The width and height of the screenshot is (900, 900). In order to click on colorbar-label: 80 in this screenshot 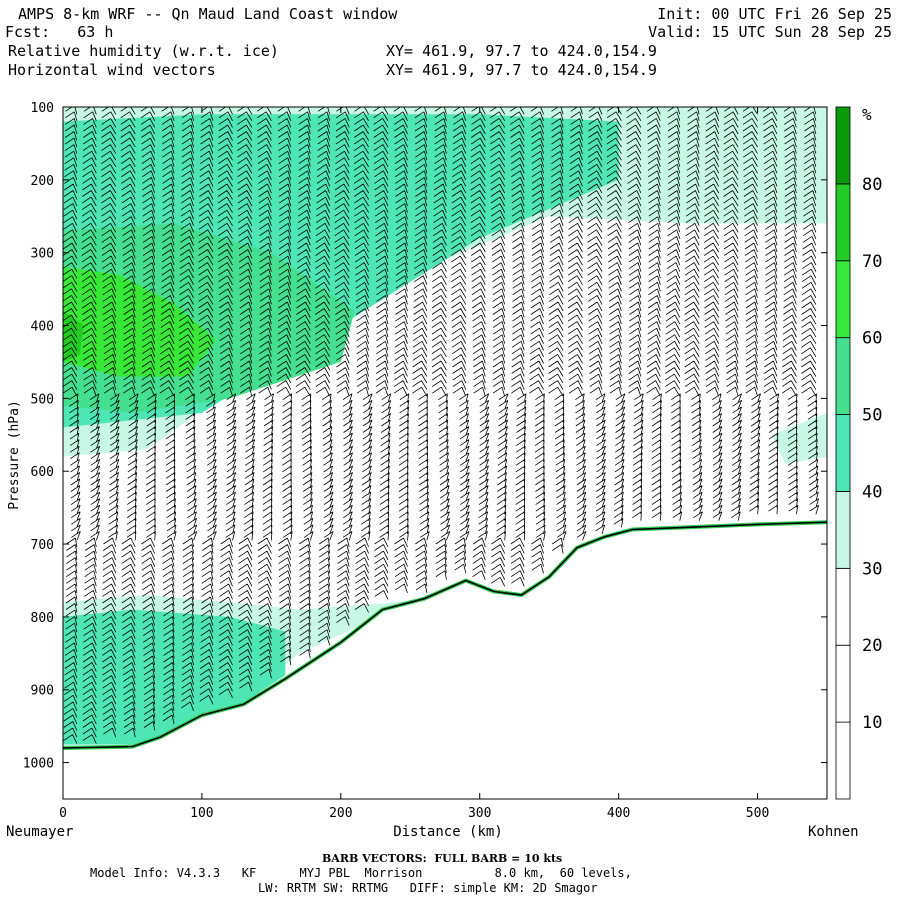, I will do `click(872, 185)`.